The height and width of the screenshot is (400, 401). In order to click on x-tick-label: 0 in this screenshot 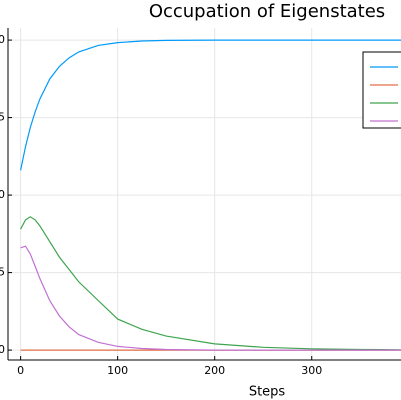, I will do `click(20, 370)`.